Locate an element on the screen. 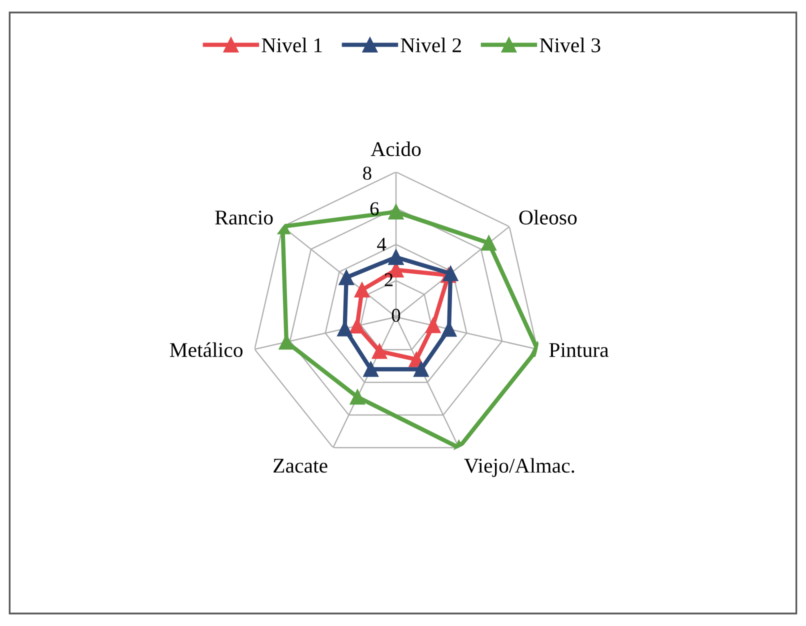  legend-label: Nivel 1 is located at coordinates (292, 45).